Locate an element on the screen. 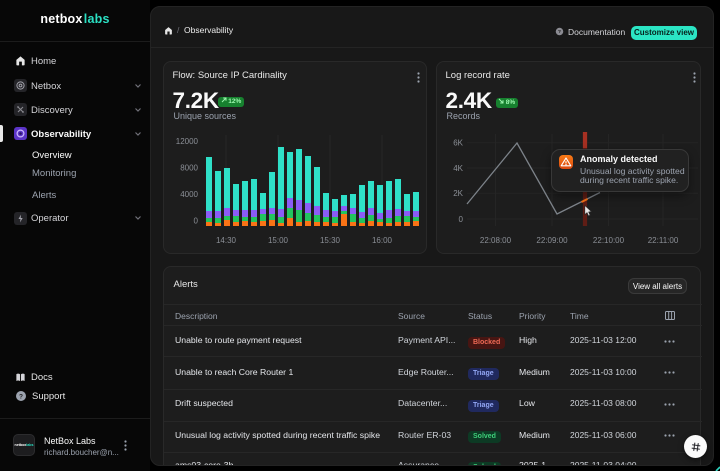 The image size is (720, 471). svg-text: 22:09:00 is located at coordinates (552, 240).